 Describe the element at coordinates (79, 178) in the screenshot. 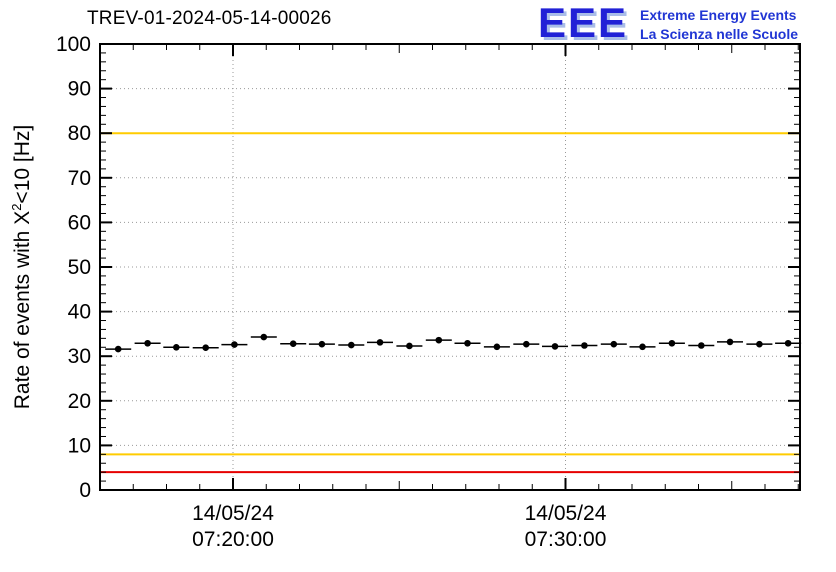

I see `y-tick-label: 70` at that location.